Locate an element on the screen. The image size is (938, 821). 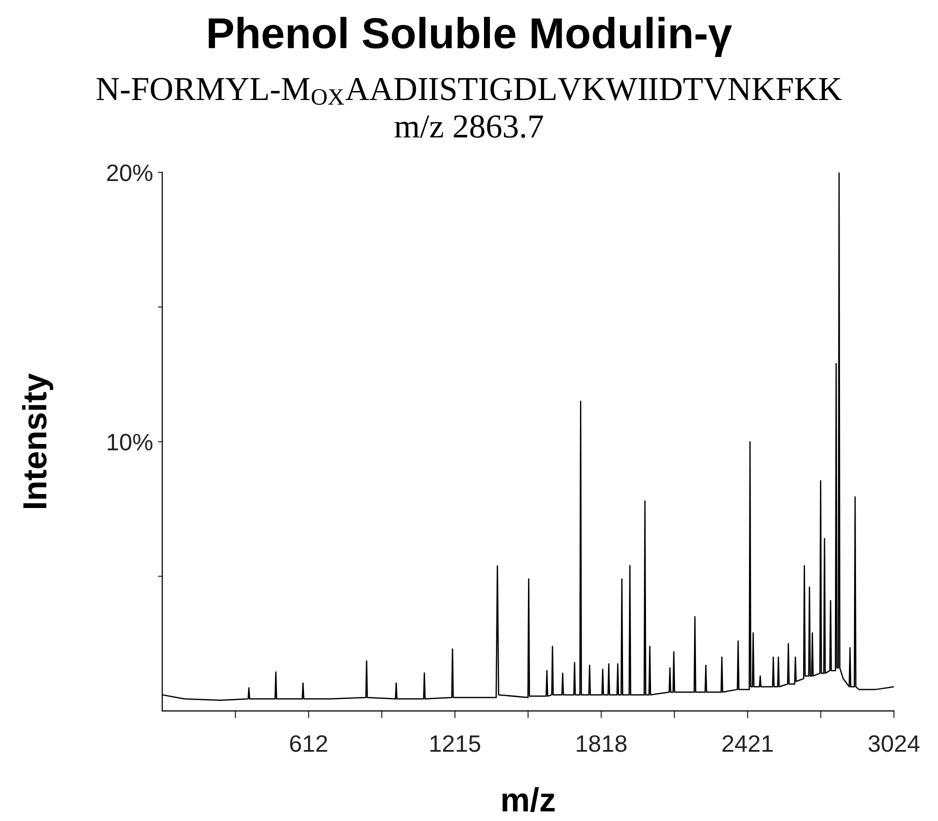
x-tick-label: 1818 is located at coordinates (601, 743).